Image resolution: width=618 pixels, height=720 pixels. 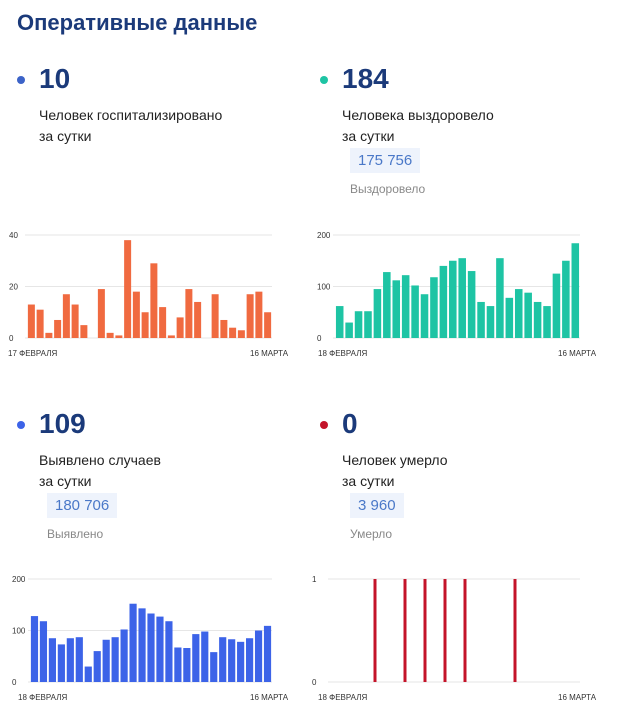 What do you see at coordinates (13, 235) in the screenshot?
I see `y-tick-label: 40` at bounding box center [13, 235].